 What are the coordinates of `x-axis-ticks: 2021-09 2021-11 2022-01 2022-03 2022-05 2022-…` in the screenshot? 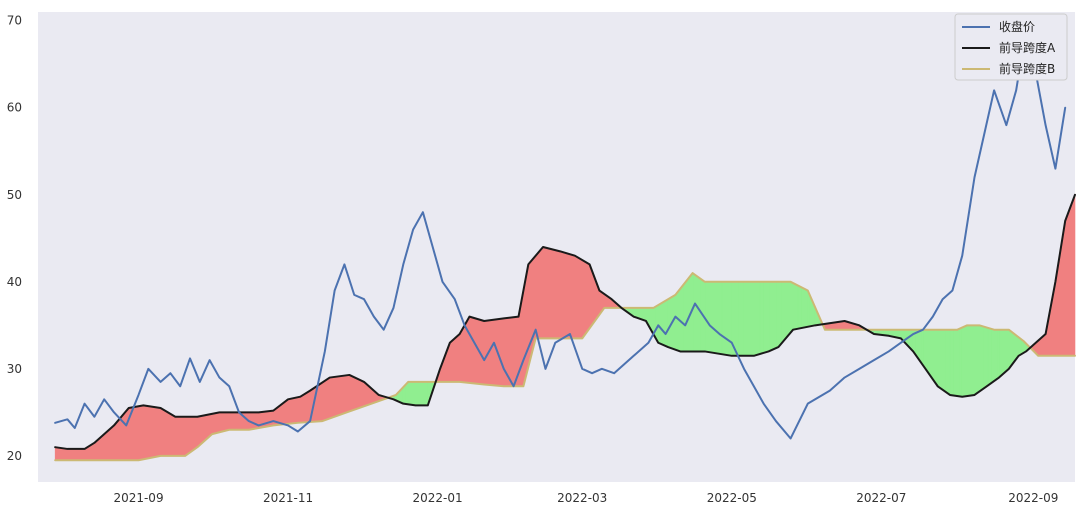 It's located at (585, 498).